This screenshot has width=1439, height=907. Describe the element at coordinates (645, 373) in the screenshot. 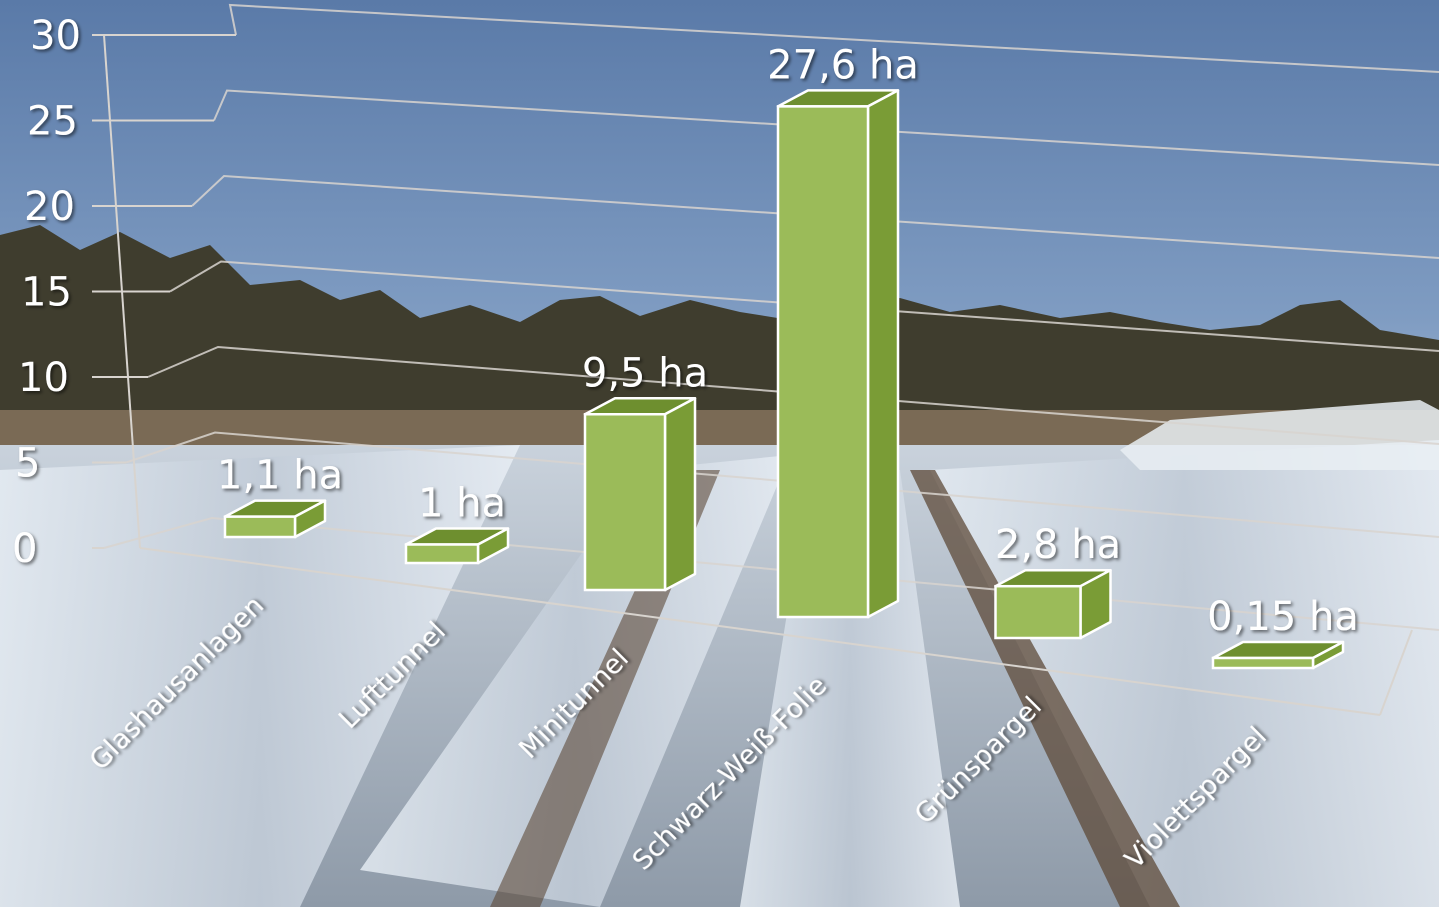

I see `data-label: 9,5 ha` at that location.